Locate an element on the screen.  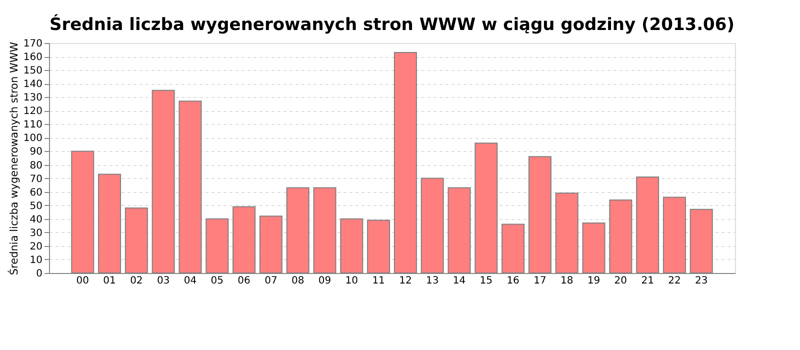
x-tick-label: 21 is located at coordinates (647, 281).